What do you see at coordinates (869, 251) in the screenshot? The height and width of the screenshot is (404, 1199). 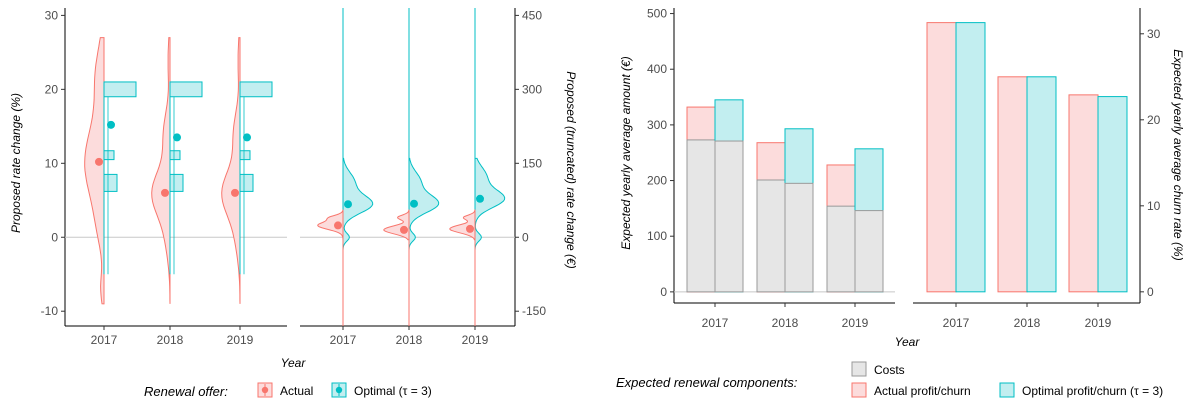 I see `bar-costs-optimal-2019` at bounding box center [869, 251].